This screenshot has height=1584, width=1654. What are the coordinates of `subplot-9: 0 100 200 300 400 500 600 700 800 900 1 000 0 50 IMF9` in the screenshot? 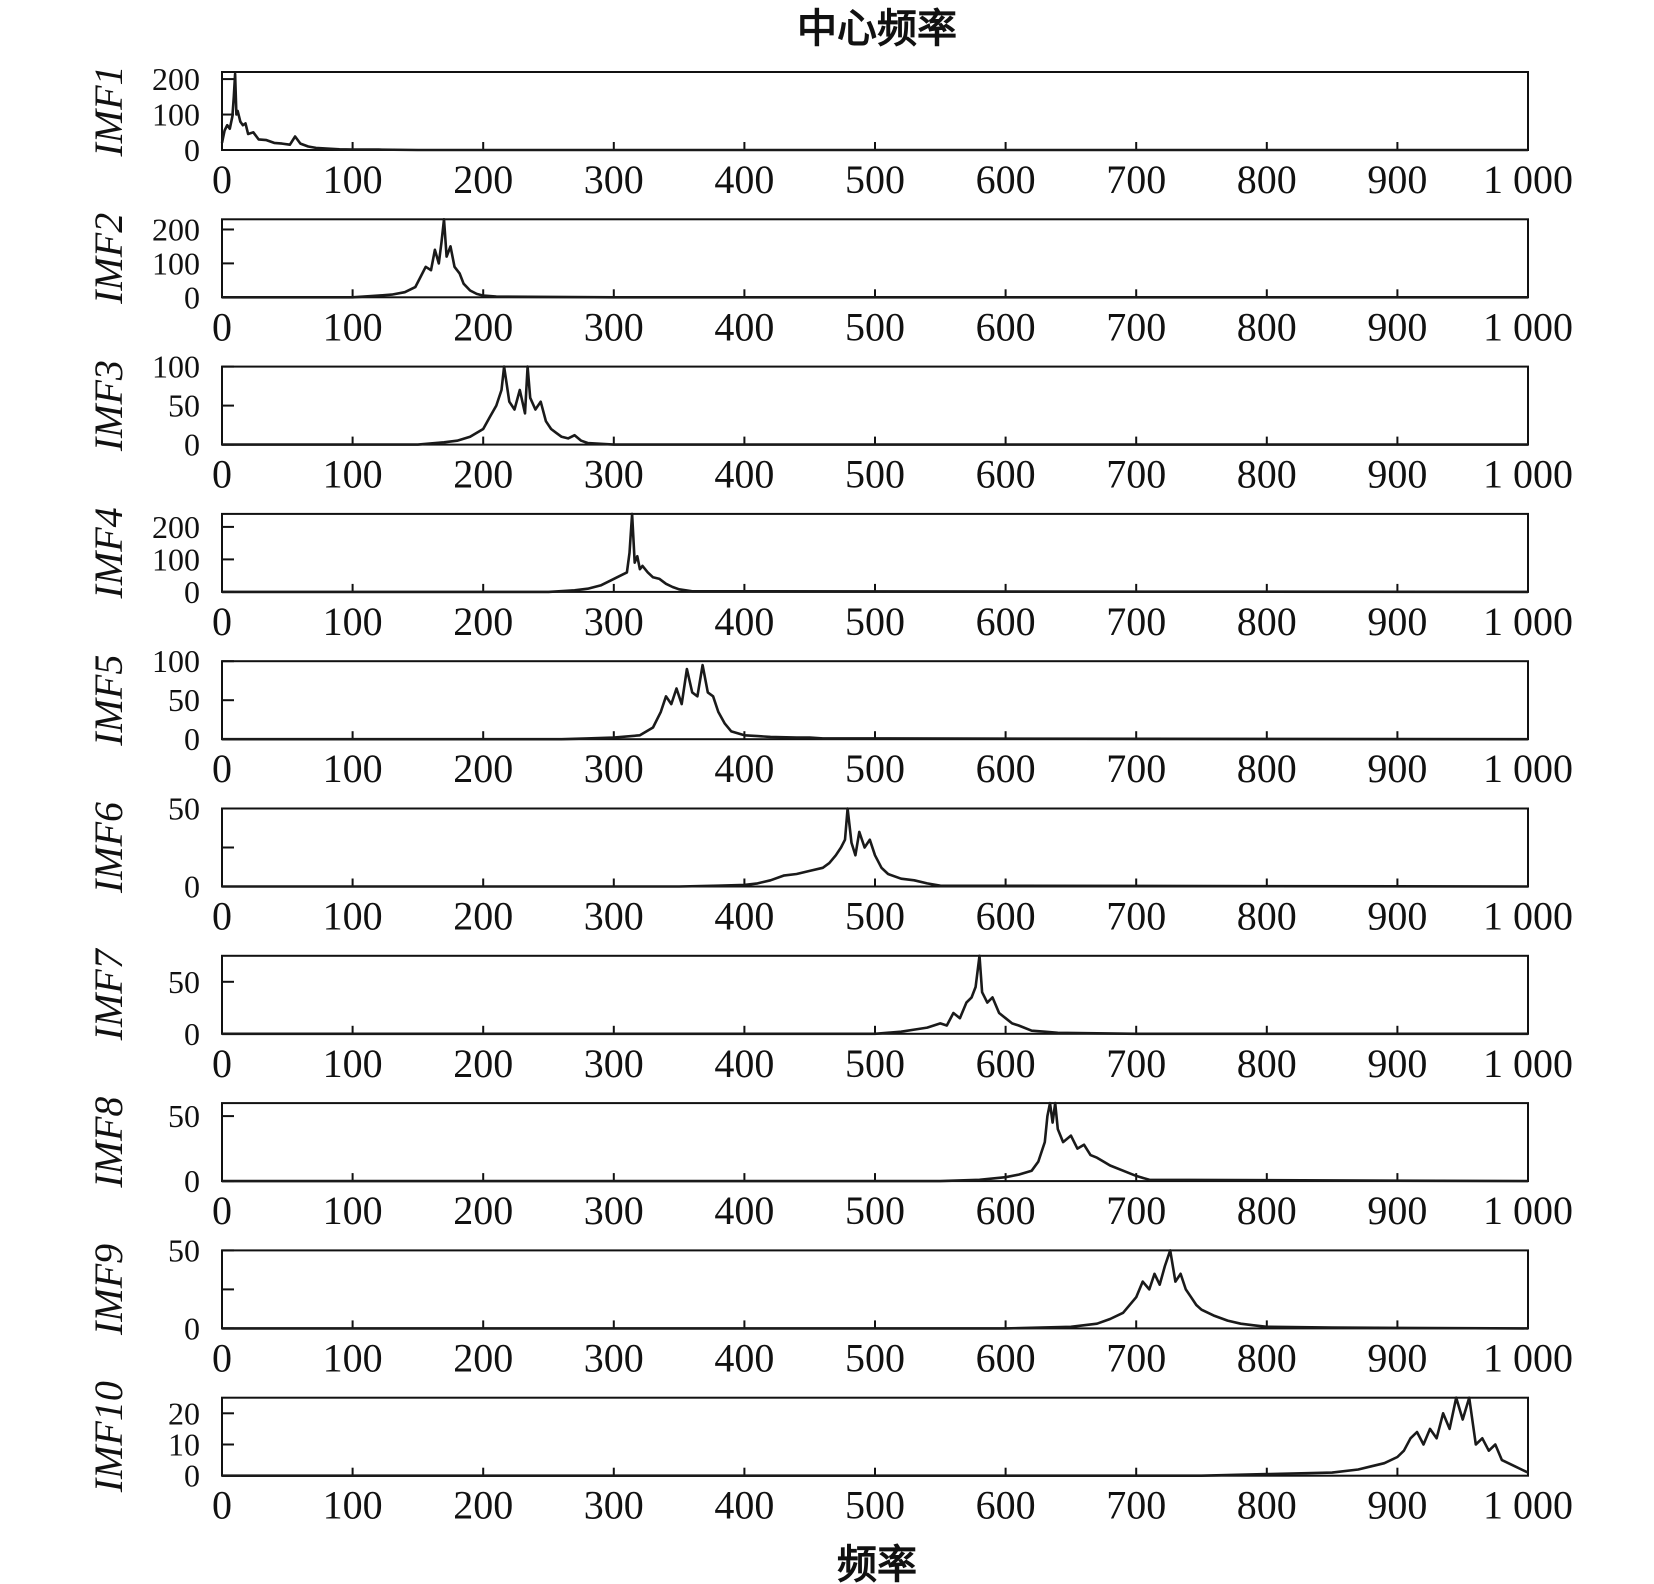 It's located at (829, 1306).